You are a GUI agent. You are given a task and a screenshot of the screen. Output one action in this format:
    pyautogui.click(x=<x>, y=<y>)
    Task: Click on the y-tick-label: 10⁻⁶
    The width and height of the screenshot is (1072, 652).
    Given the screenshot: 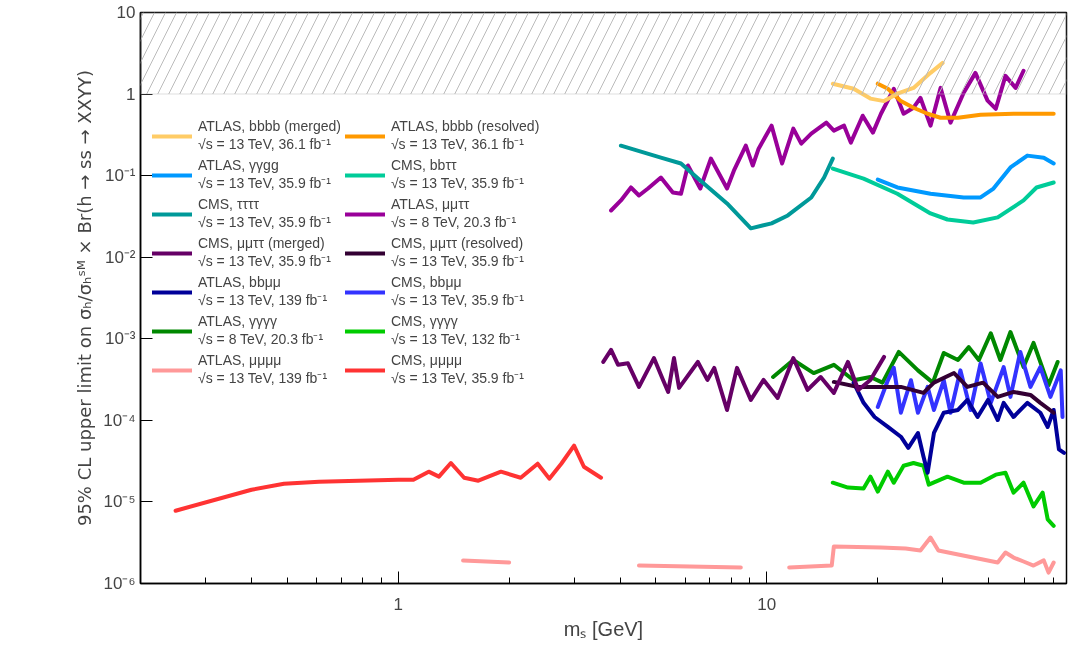 What is the action you would take?
    pyautogui.click(x=119, y=583)
    